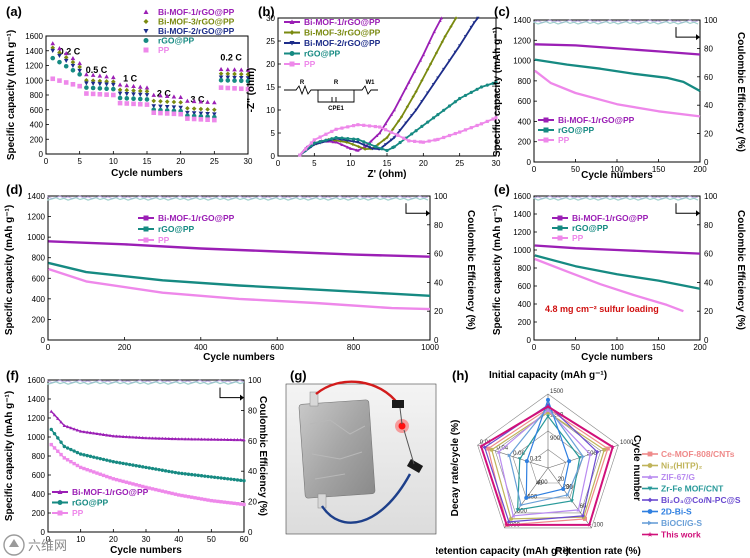 This screenshot has width=750, height=558. Describe the element at coordinates (357, 392) in the screenshot. I see `red-wire` at that location.